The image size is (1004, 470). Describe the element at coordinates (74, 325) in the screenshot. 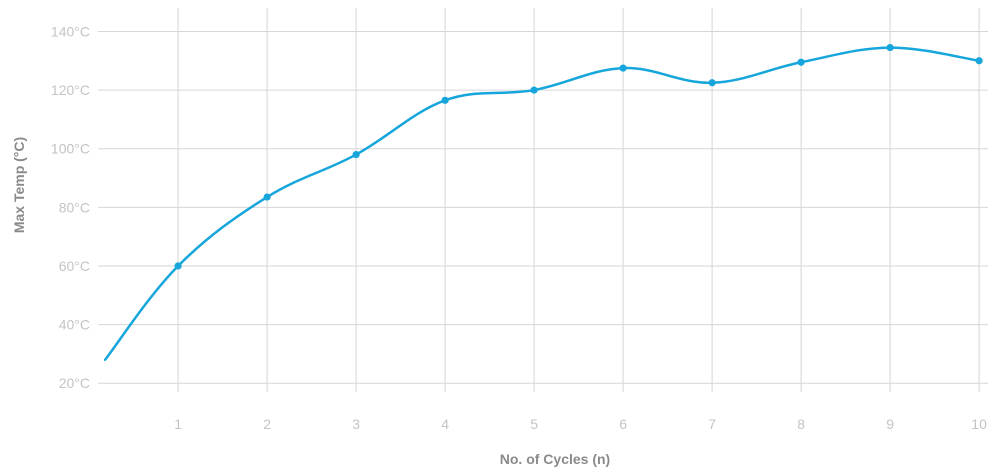

I see `y-tick-label: 40°C` at that location.